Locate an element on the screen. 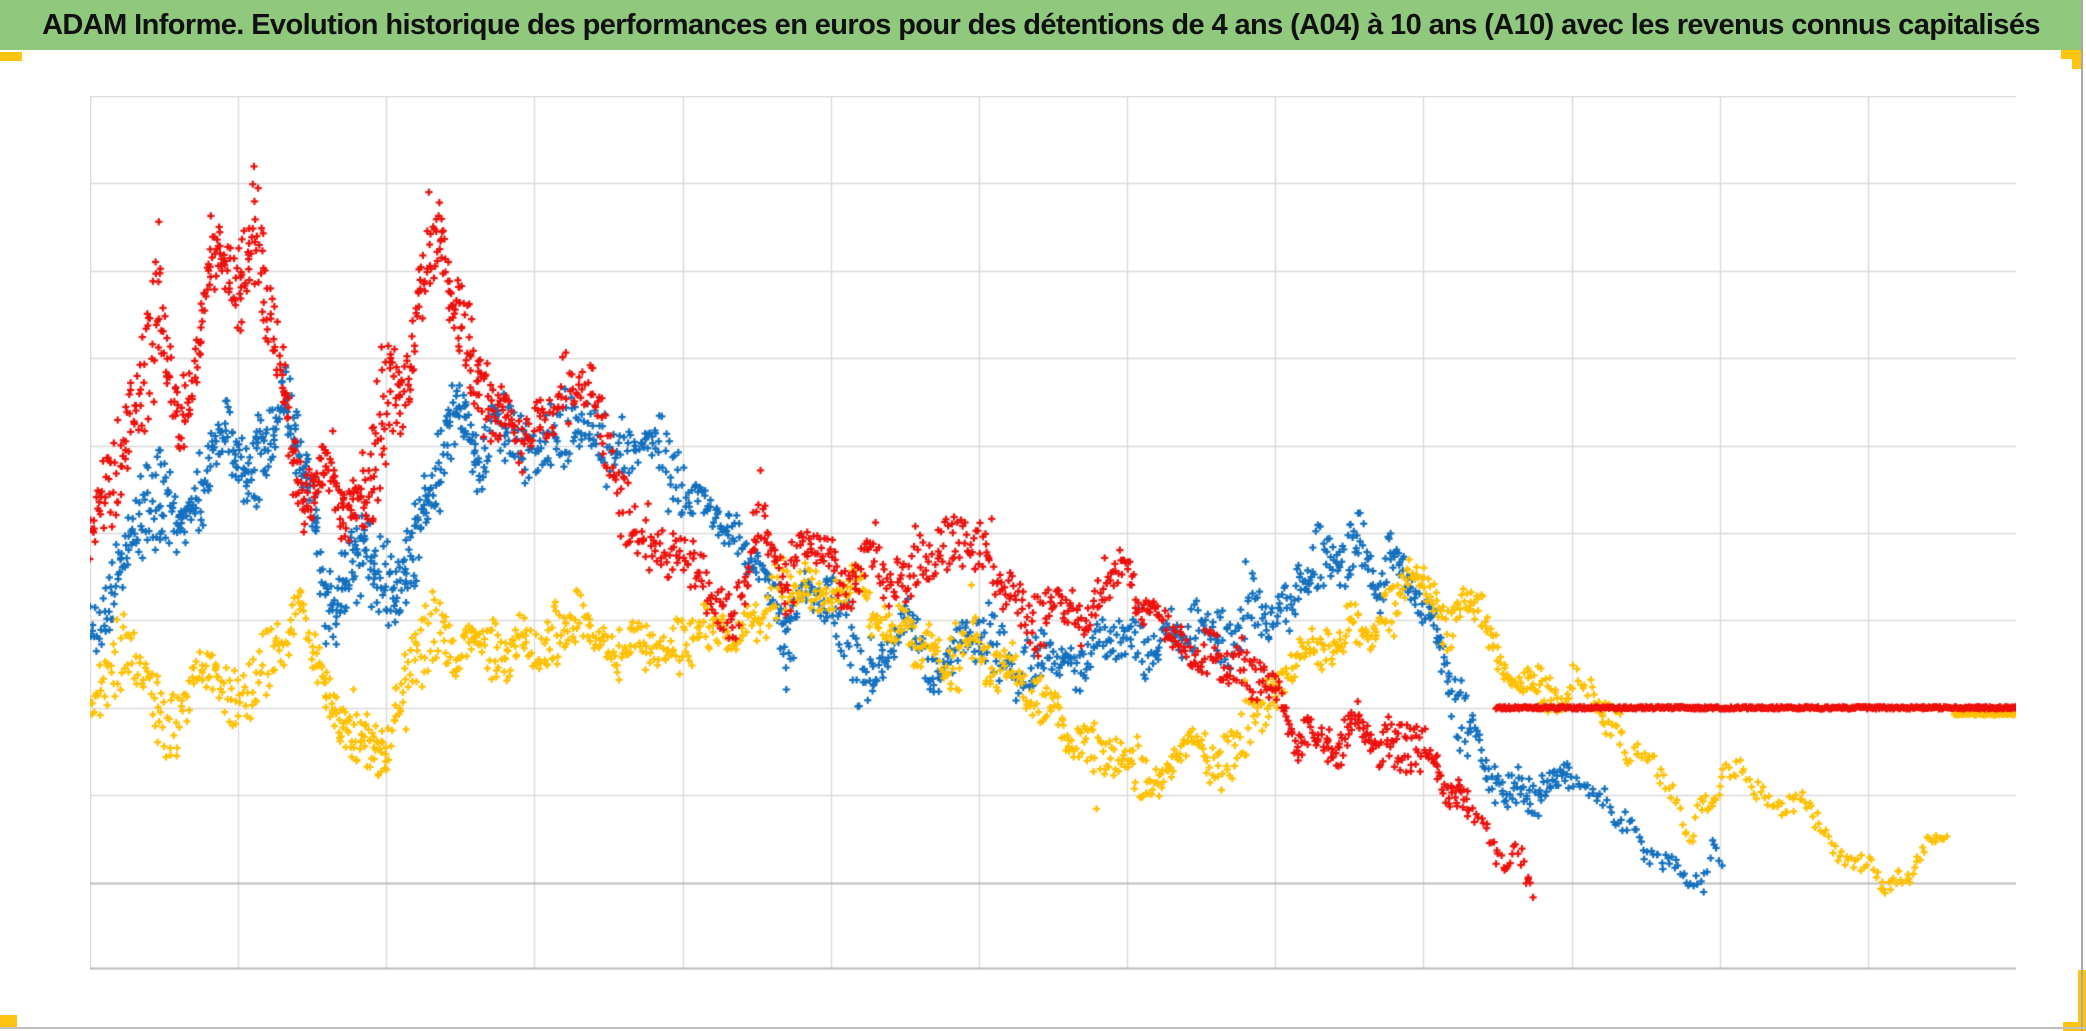  corner-mark-top-left is located at coordinates (11, 56).